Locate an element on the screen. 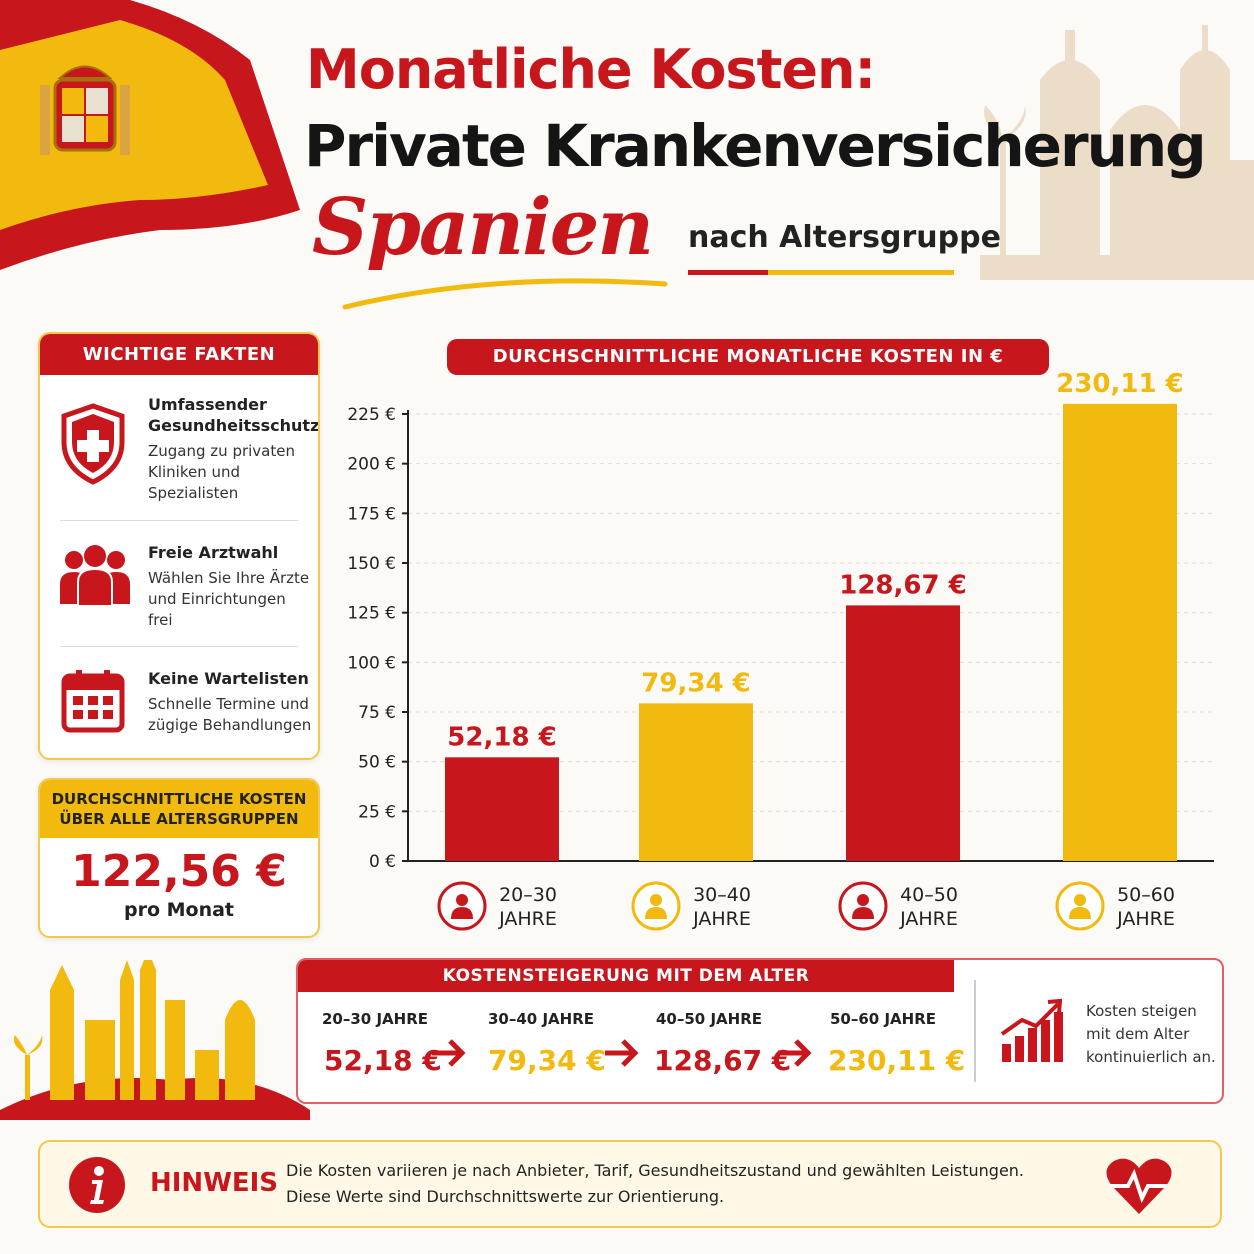  step-age: 40–50 JAHRE is located at coordinates (709, 1019).